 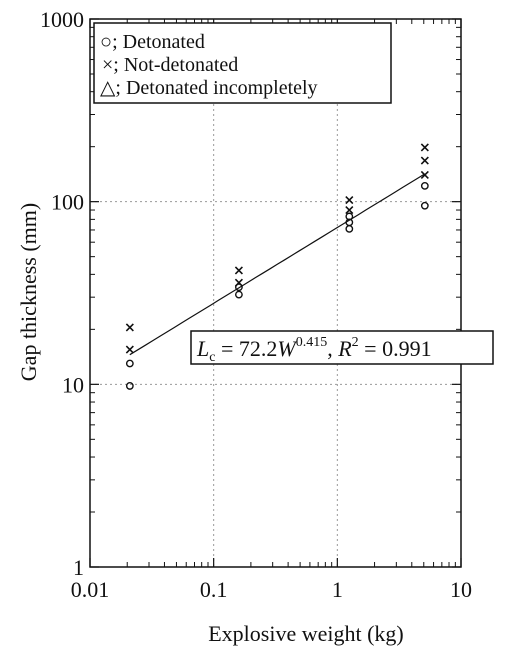 I want to click on eq-r: R, so click(x=344, y=348).